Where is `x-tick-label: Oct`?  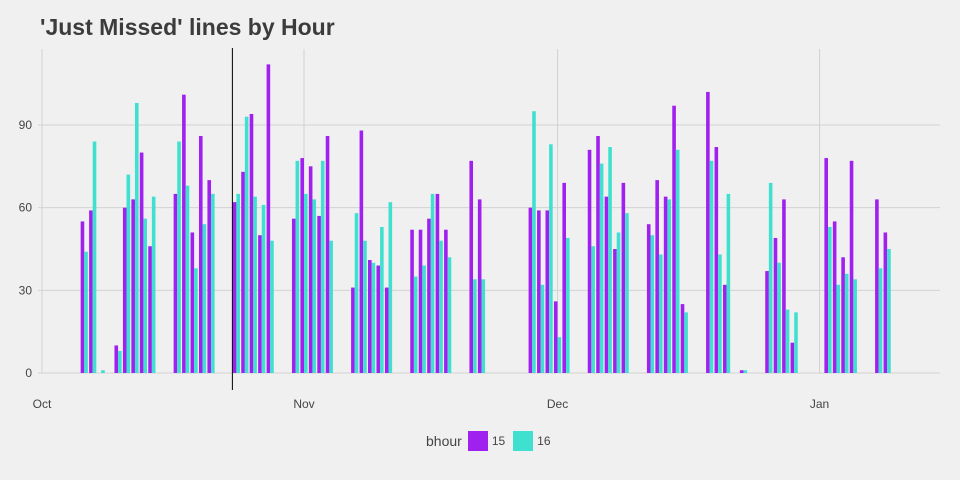
x-tick-label: Oct is located at coordinates (42, 404).